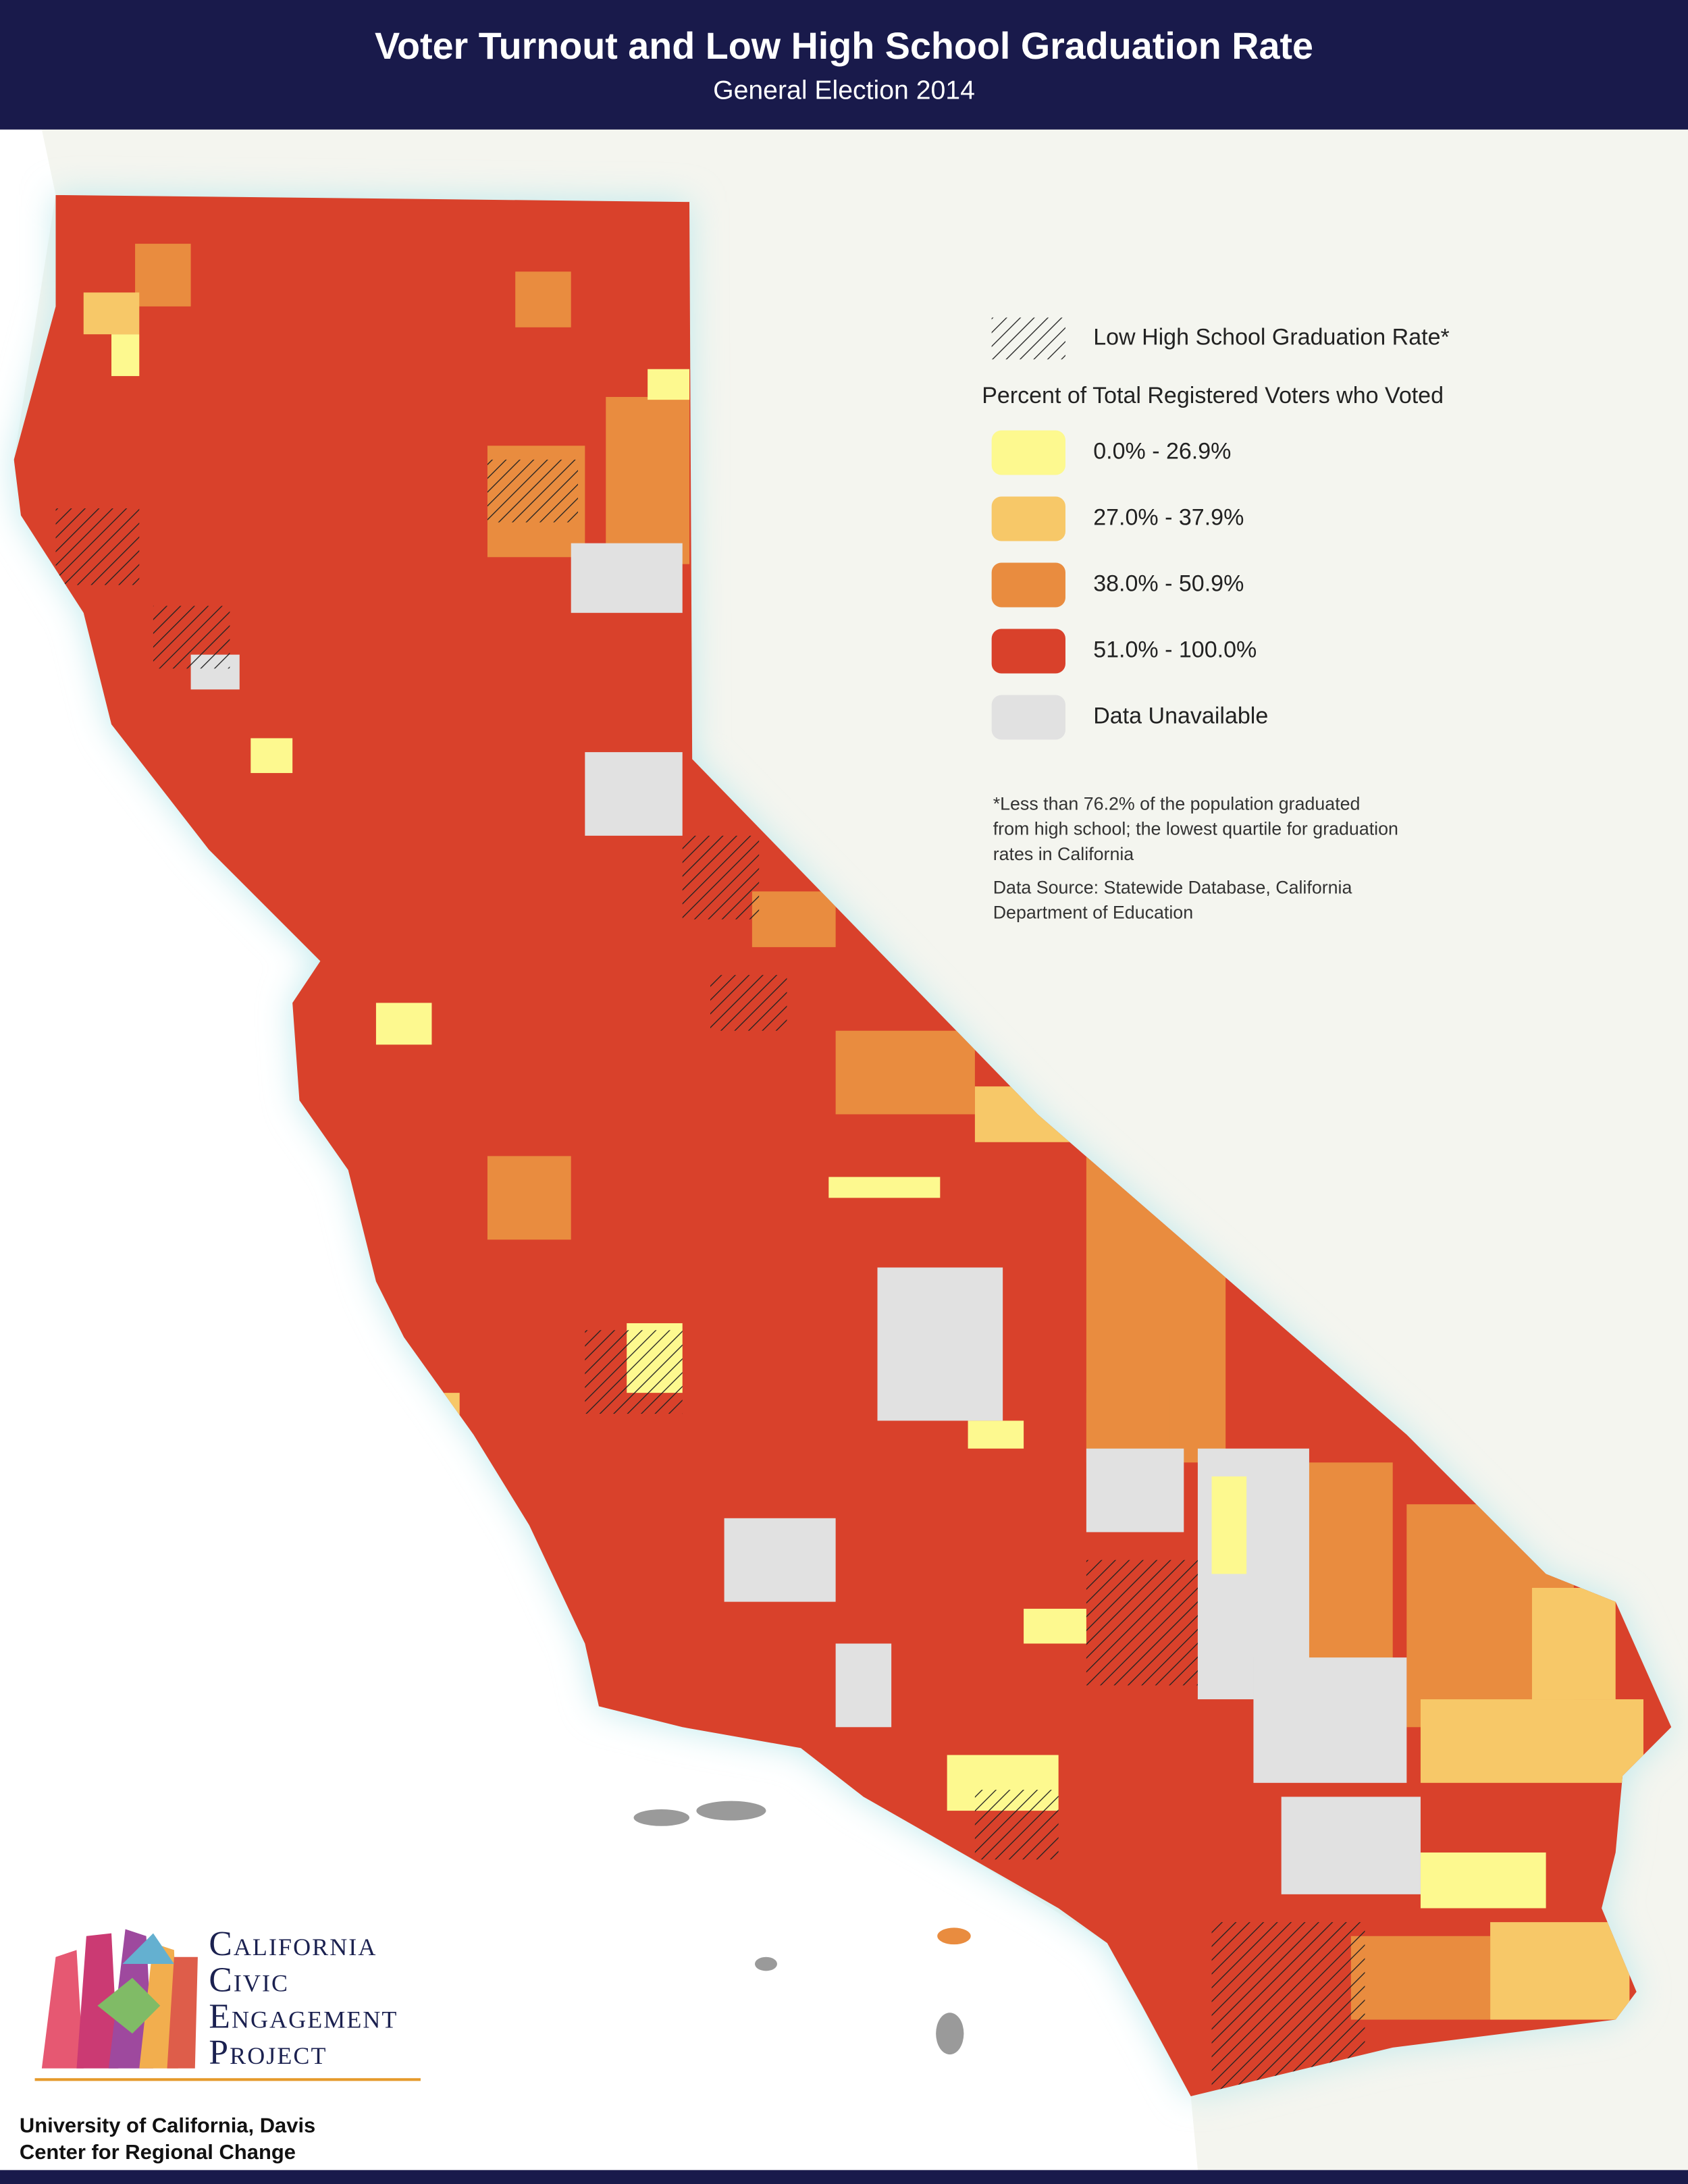  I want to click on footer-bar, so click(844, 2177).